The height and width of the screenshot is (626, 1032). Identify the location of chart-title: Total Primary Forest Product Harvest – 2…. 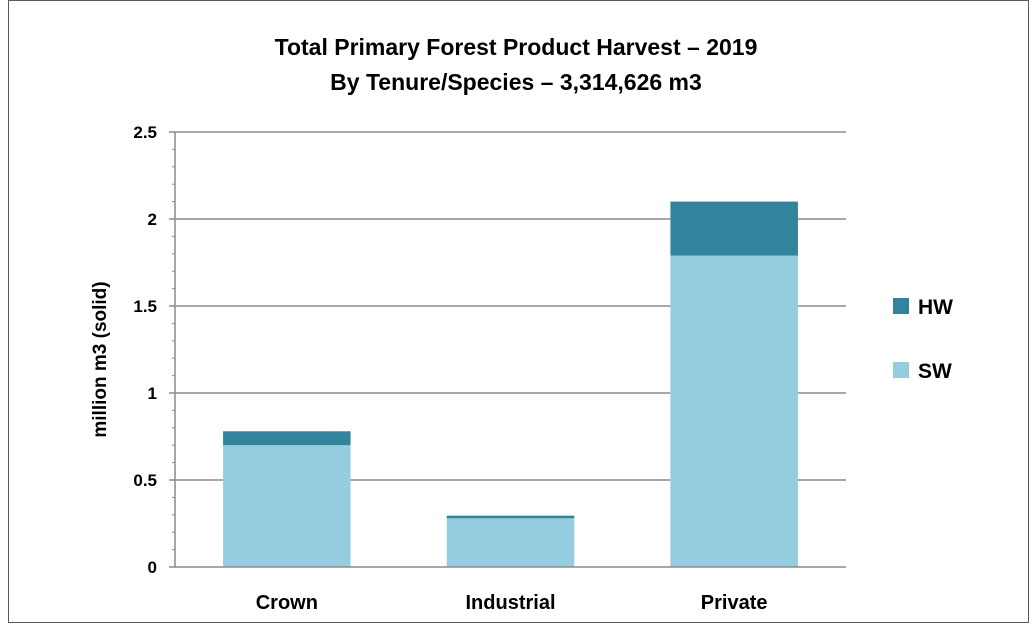
(516, 47).